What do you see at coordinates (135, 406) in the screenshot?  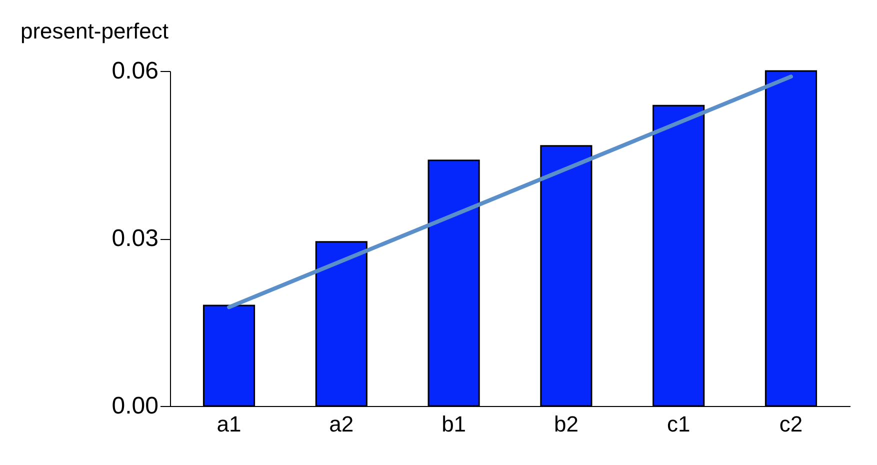 I see `y-tick-label: 0.00` at bounding box center [135, 406].